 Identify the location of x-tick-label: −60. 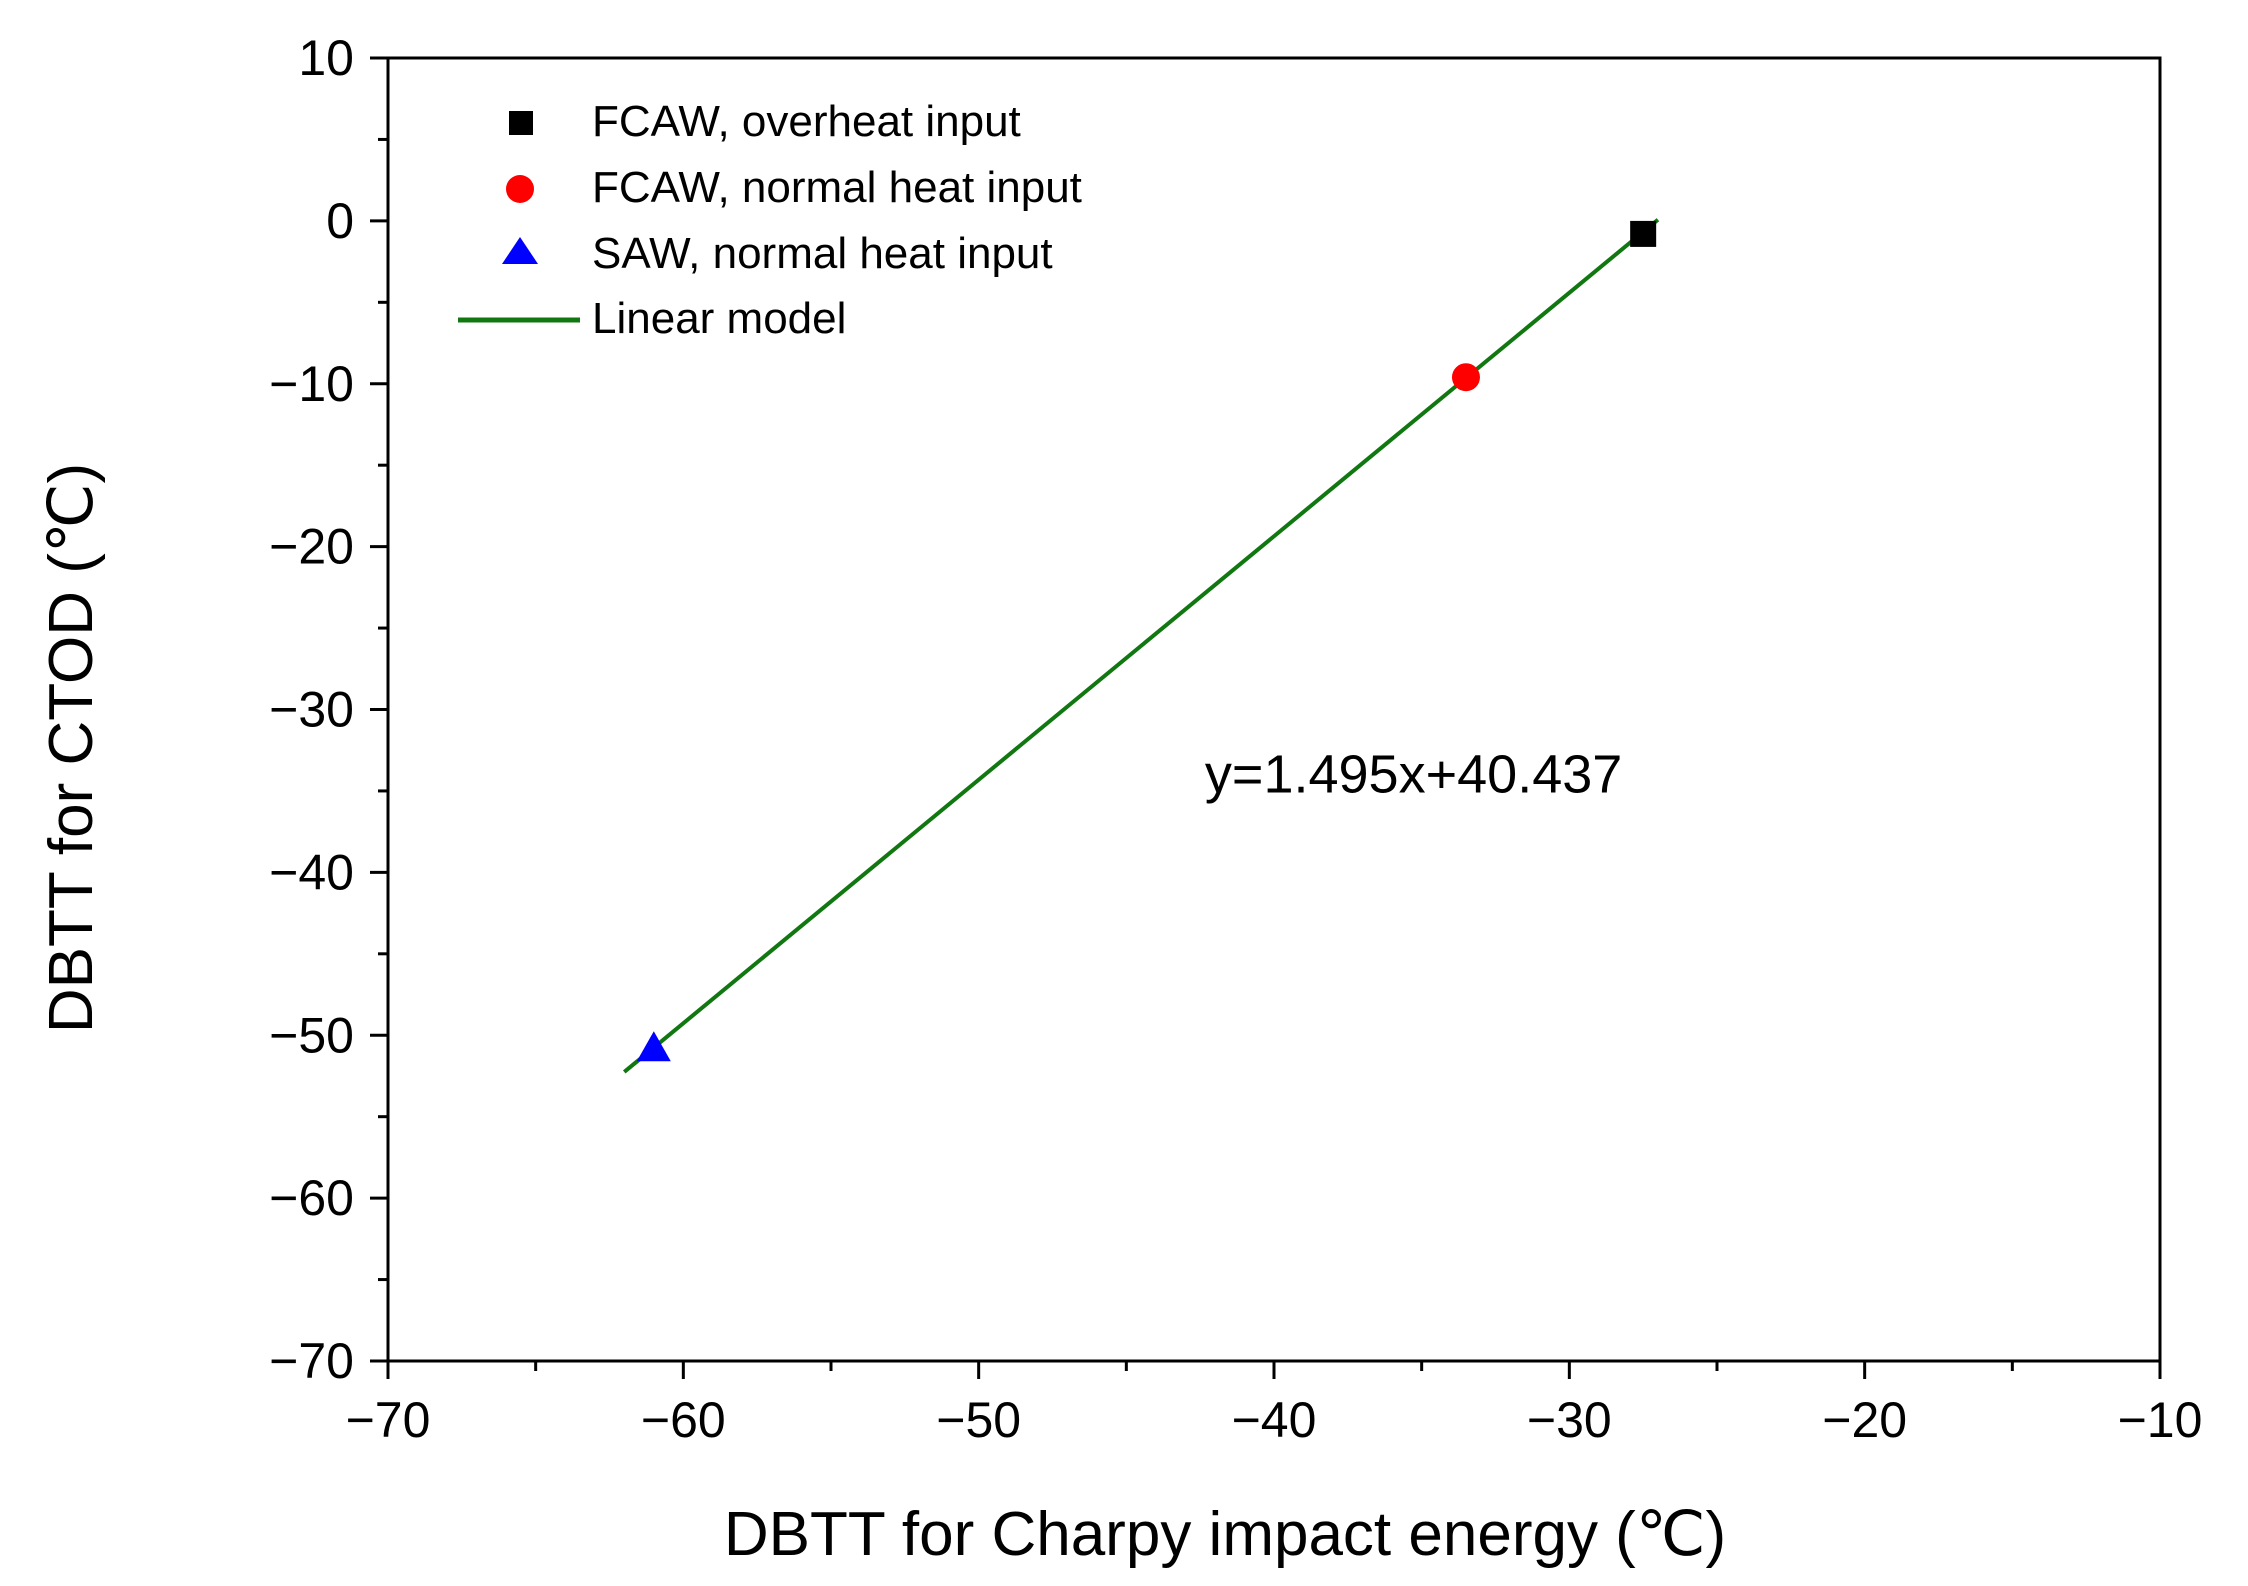
(683, 1420).